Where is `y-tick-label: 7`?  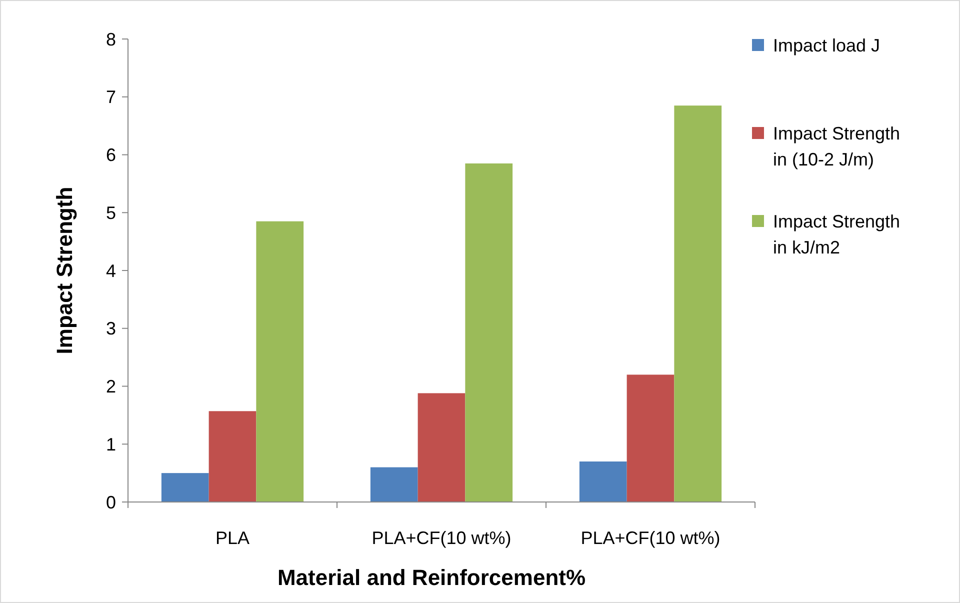
y-tick-label: 7 is located at coordinates (111, 97).